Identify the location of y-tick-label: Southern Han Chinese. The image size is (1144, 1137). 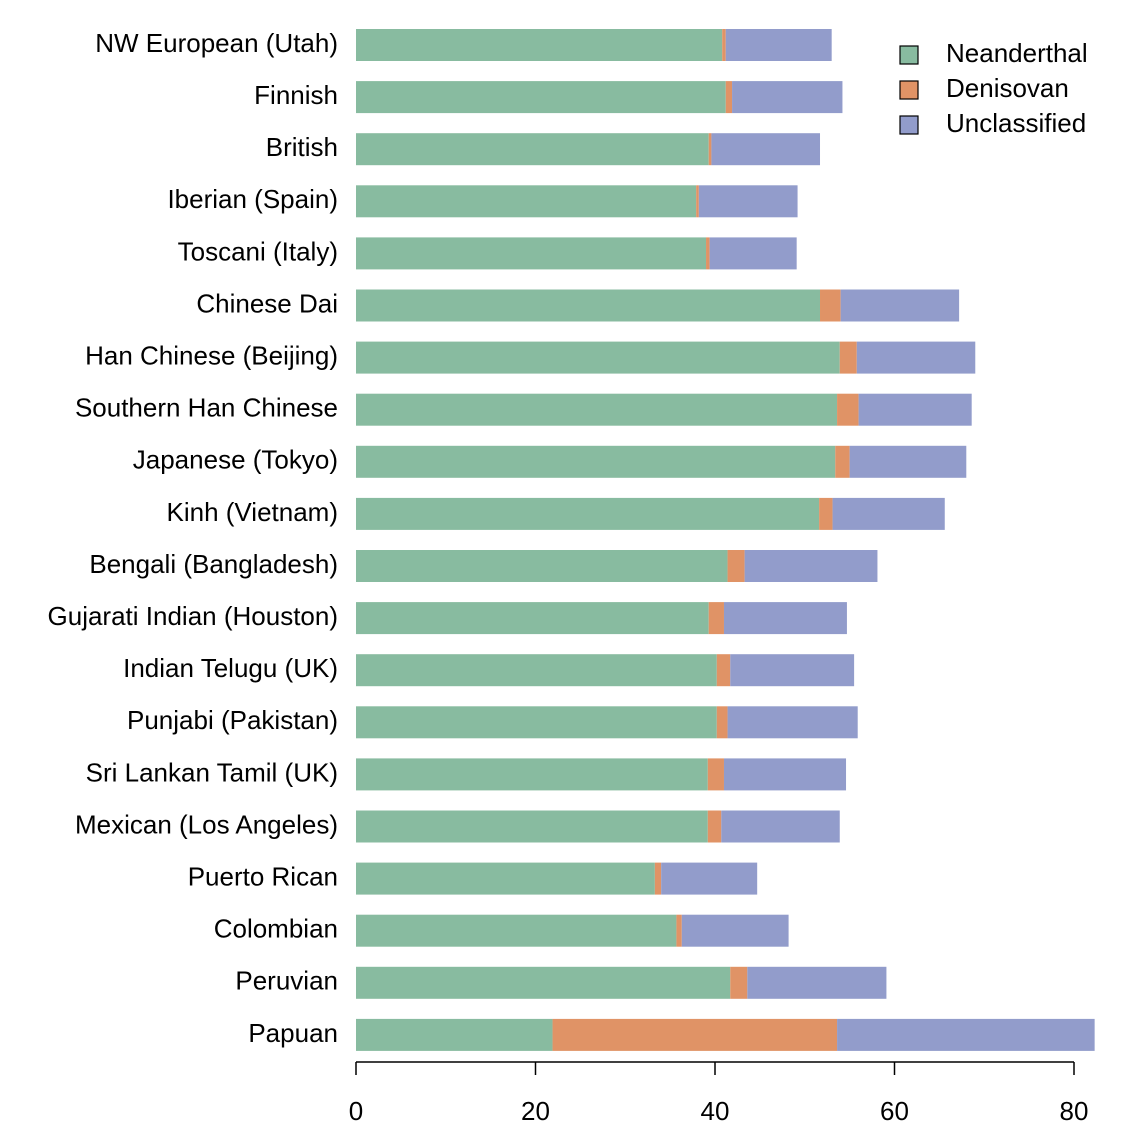
(206, 408).